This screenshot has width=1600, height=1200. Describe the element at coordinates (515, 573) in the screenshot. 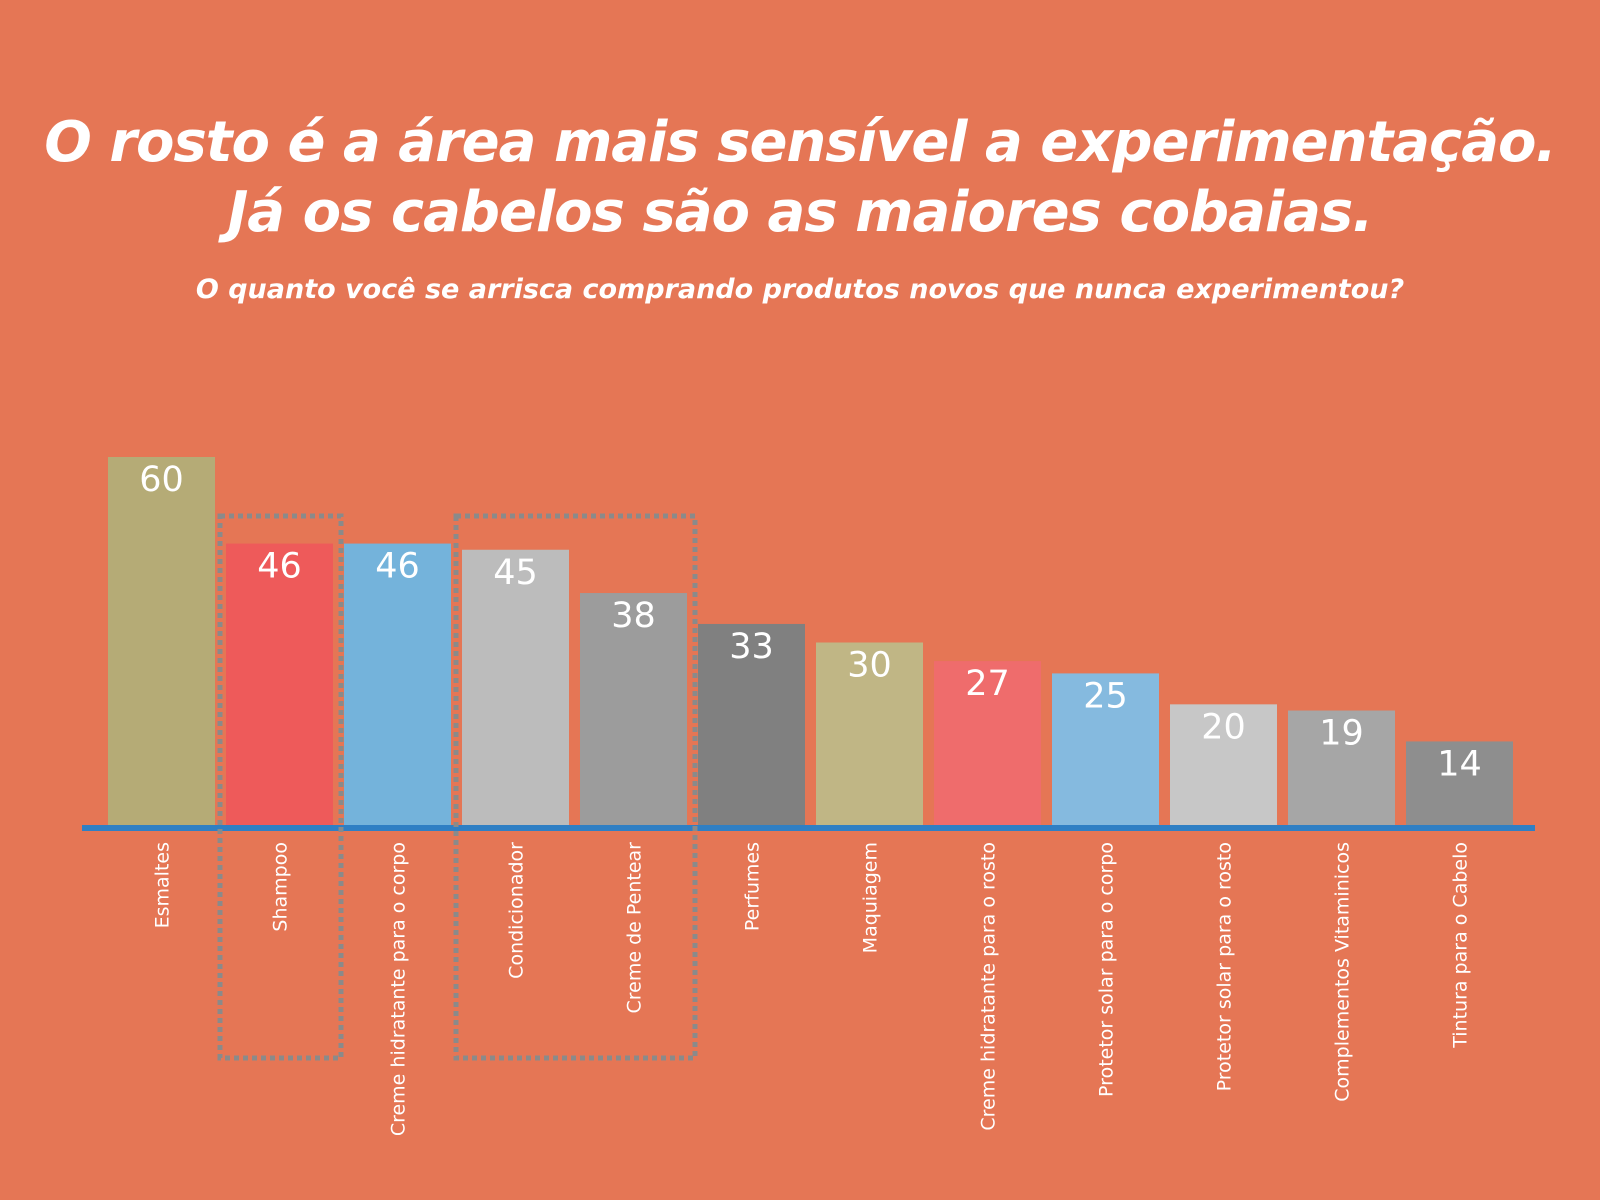

I see `value-label-condicionador: 45` at that location.